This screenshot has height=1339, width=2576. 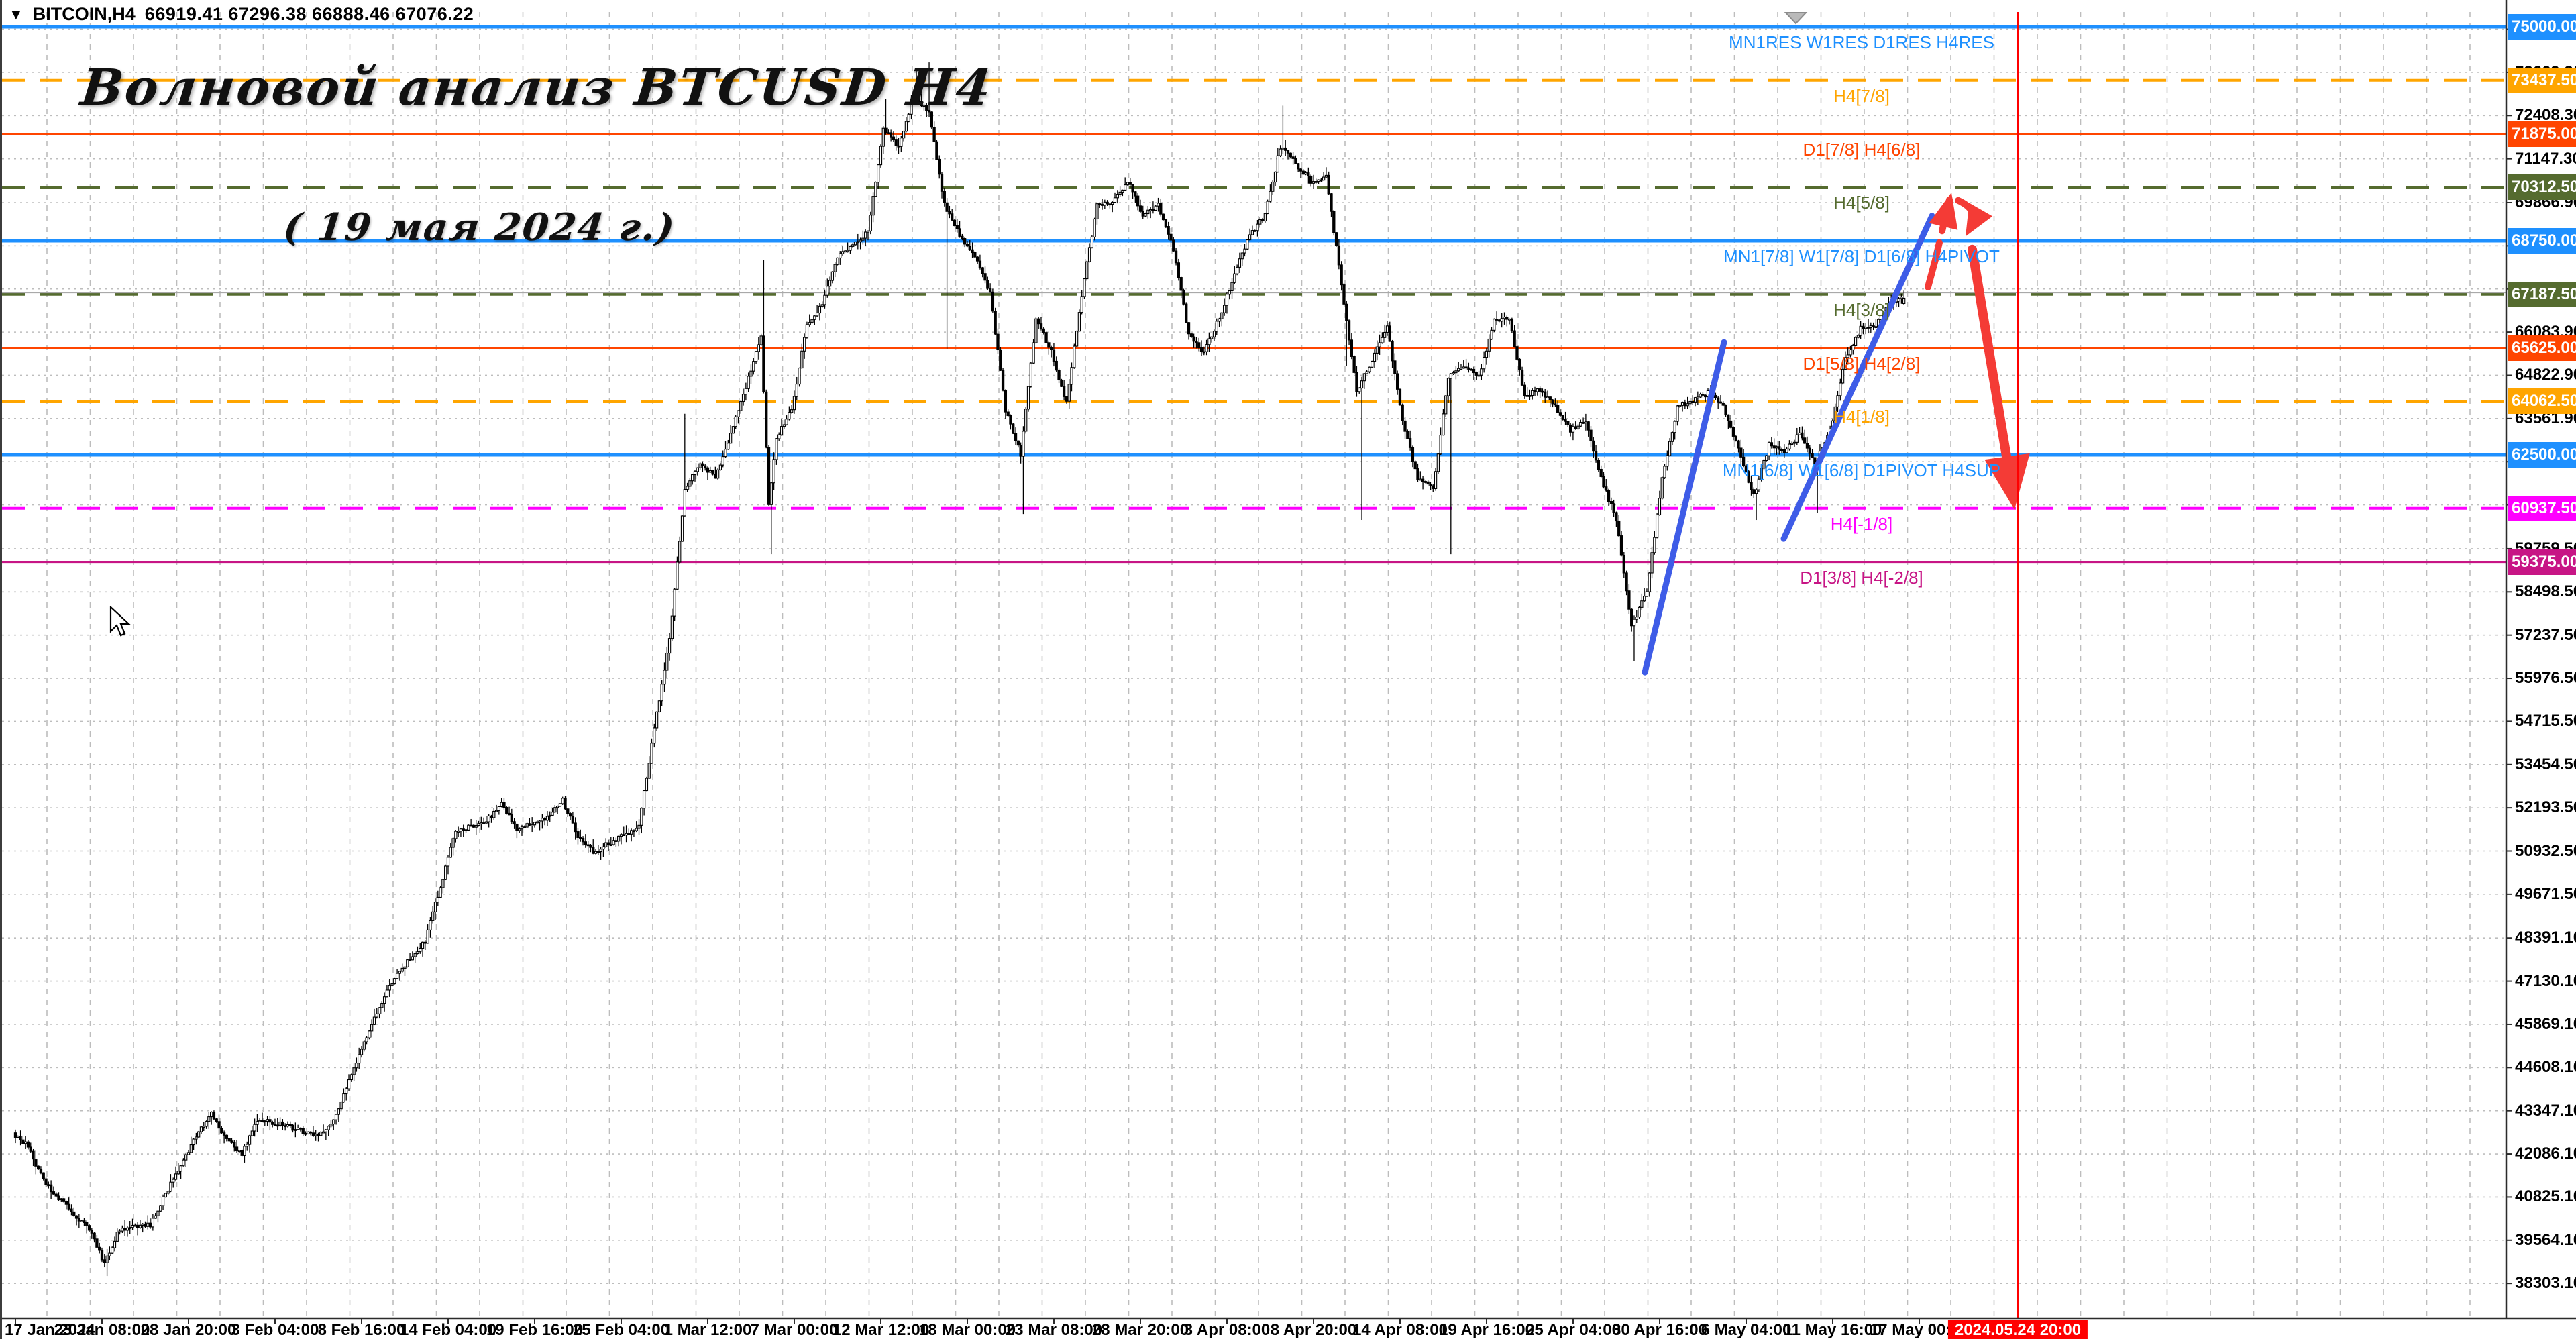 I want to click on symbol-dropdown-icon: ▼, so click(x=16, y=14).